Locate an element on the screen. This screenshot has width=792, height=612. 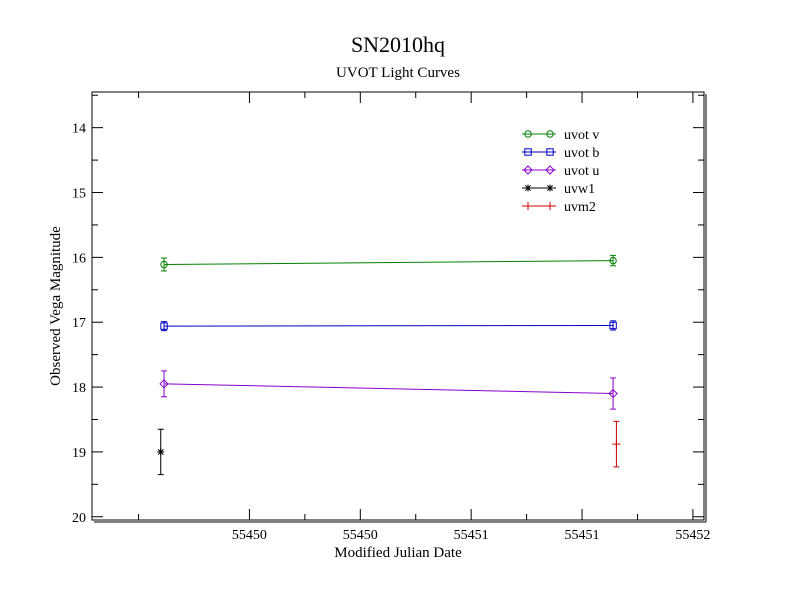
legend-label-uvw1: uvw1 is located at coordinates (579, 189).